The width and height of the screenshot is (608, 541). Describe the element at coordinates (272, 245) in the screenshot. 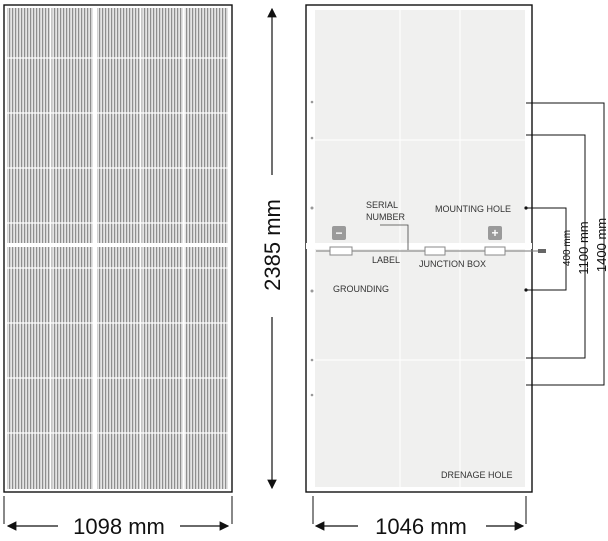

I see `height-label: 2385 mm` at that location.